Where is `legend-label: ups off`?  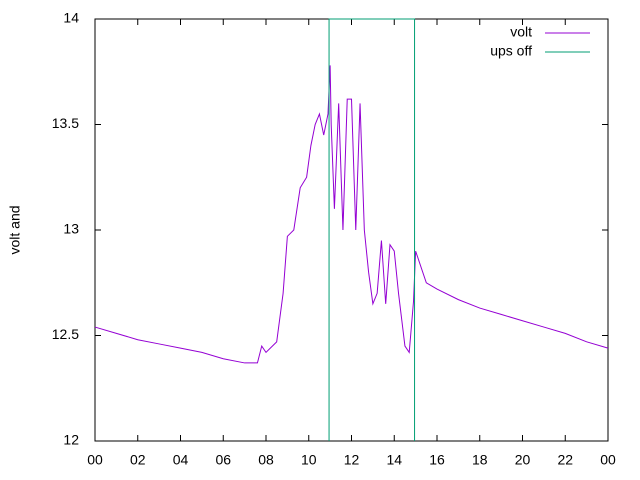
legend-label: ups off is located at coordinates (511, 51).